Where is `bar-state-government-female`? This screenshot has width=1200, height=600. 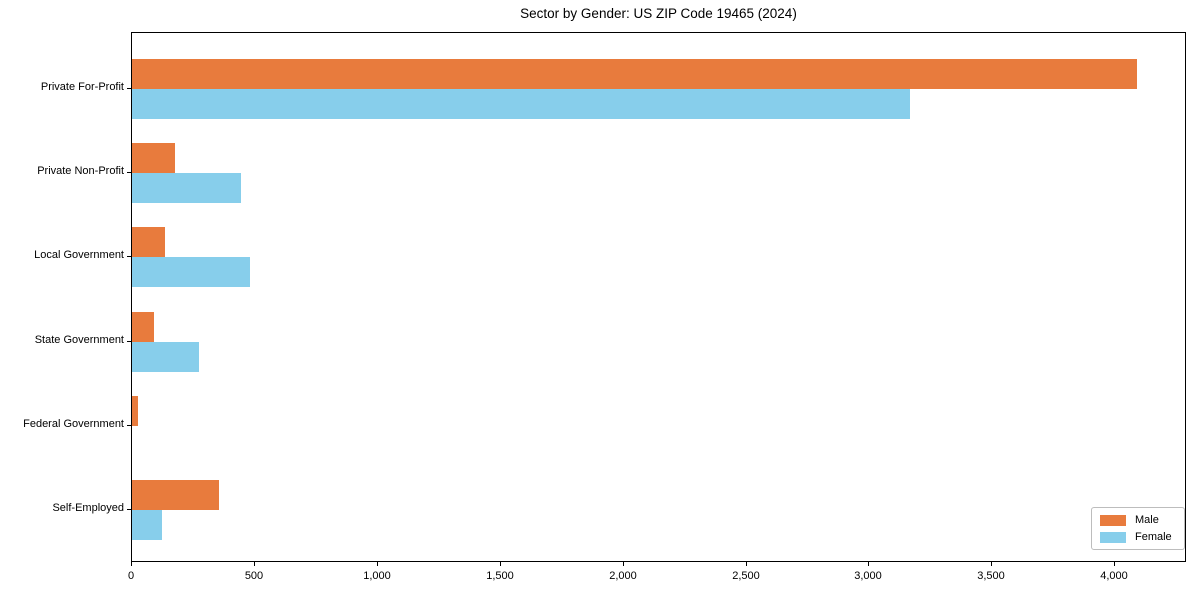 bar-state-government-female is located at coordinates (165, 357).